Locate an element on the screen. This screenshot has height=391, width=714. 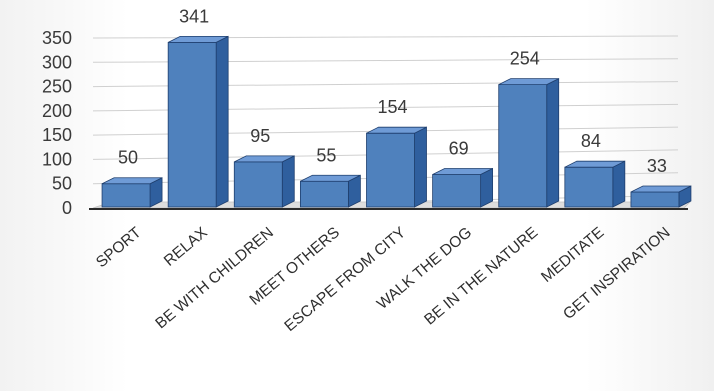
y-tick-label: 50 is located at coordinates (62, 184).